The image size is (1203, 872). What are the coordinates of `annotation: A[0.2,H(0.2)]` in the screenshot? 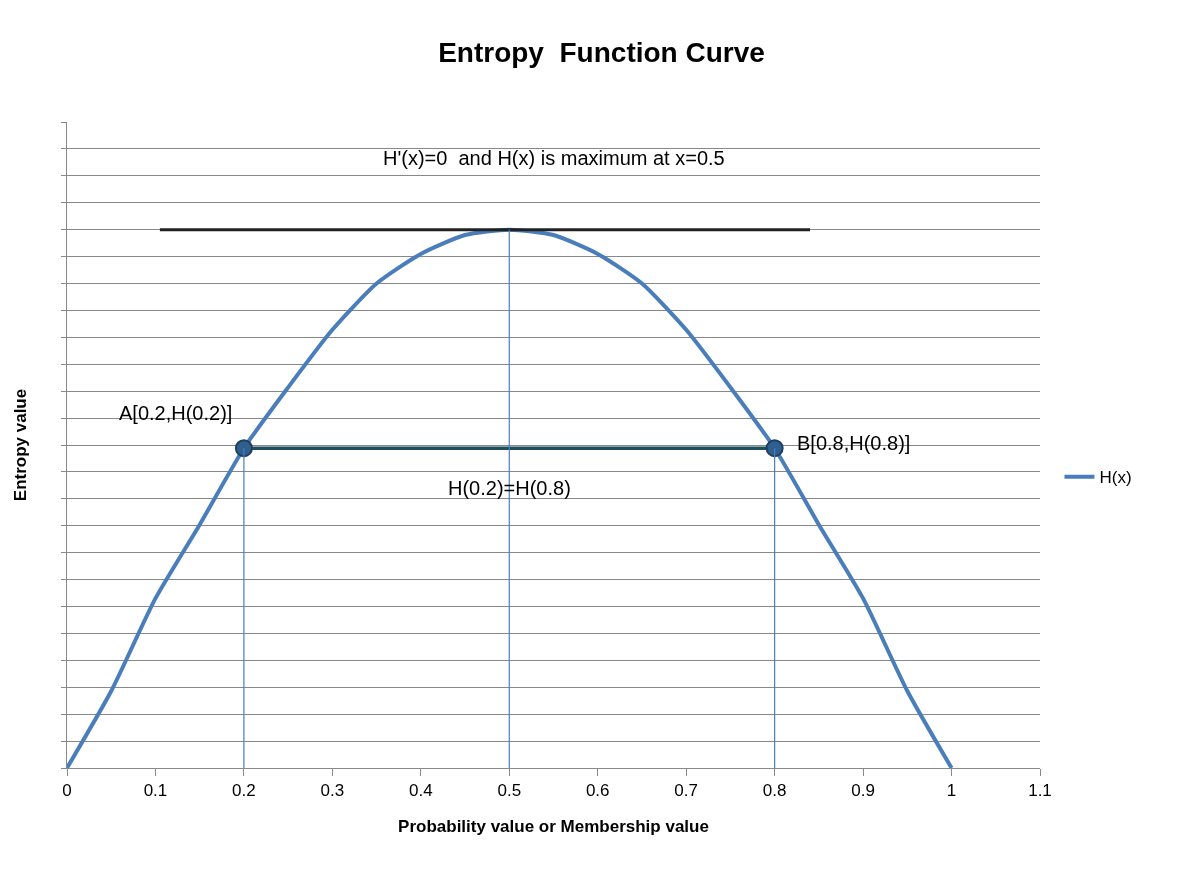 It's located at (176, 413).